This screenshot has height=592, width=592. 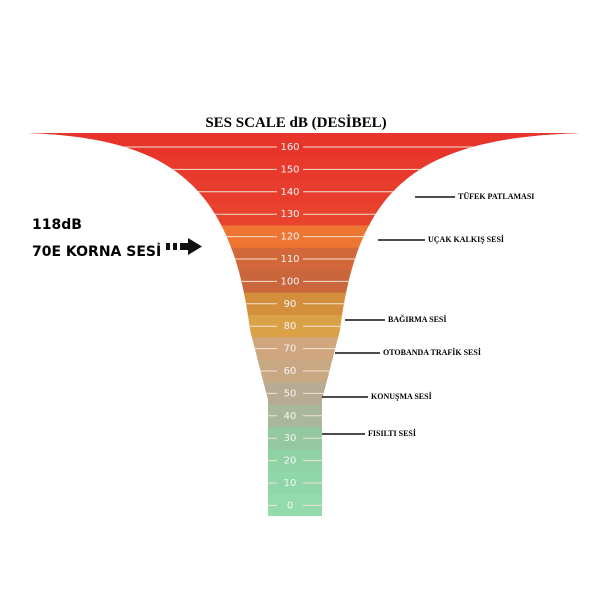 I want to click on level-label: 50, so click(x=290, y=393).